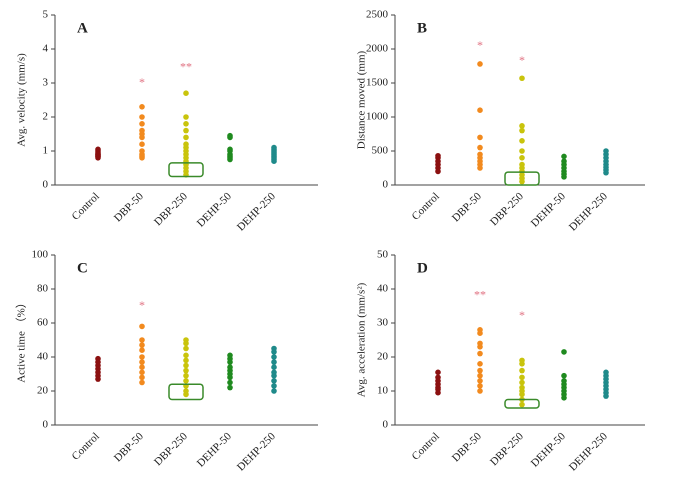  Describe the element at coordinates (362, 99) in the screenshot. I see `y-axis-label: Distance moved (mm)` at that location.